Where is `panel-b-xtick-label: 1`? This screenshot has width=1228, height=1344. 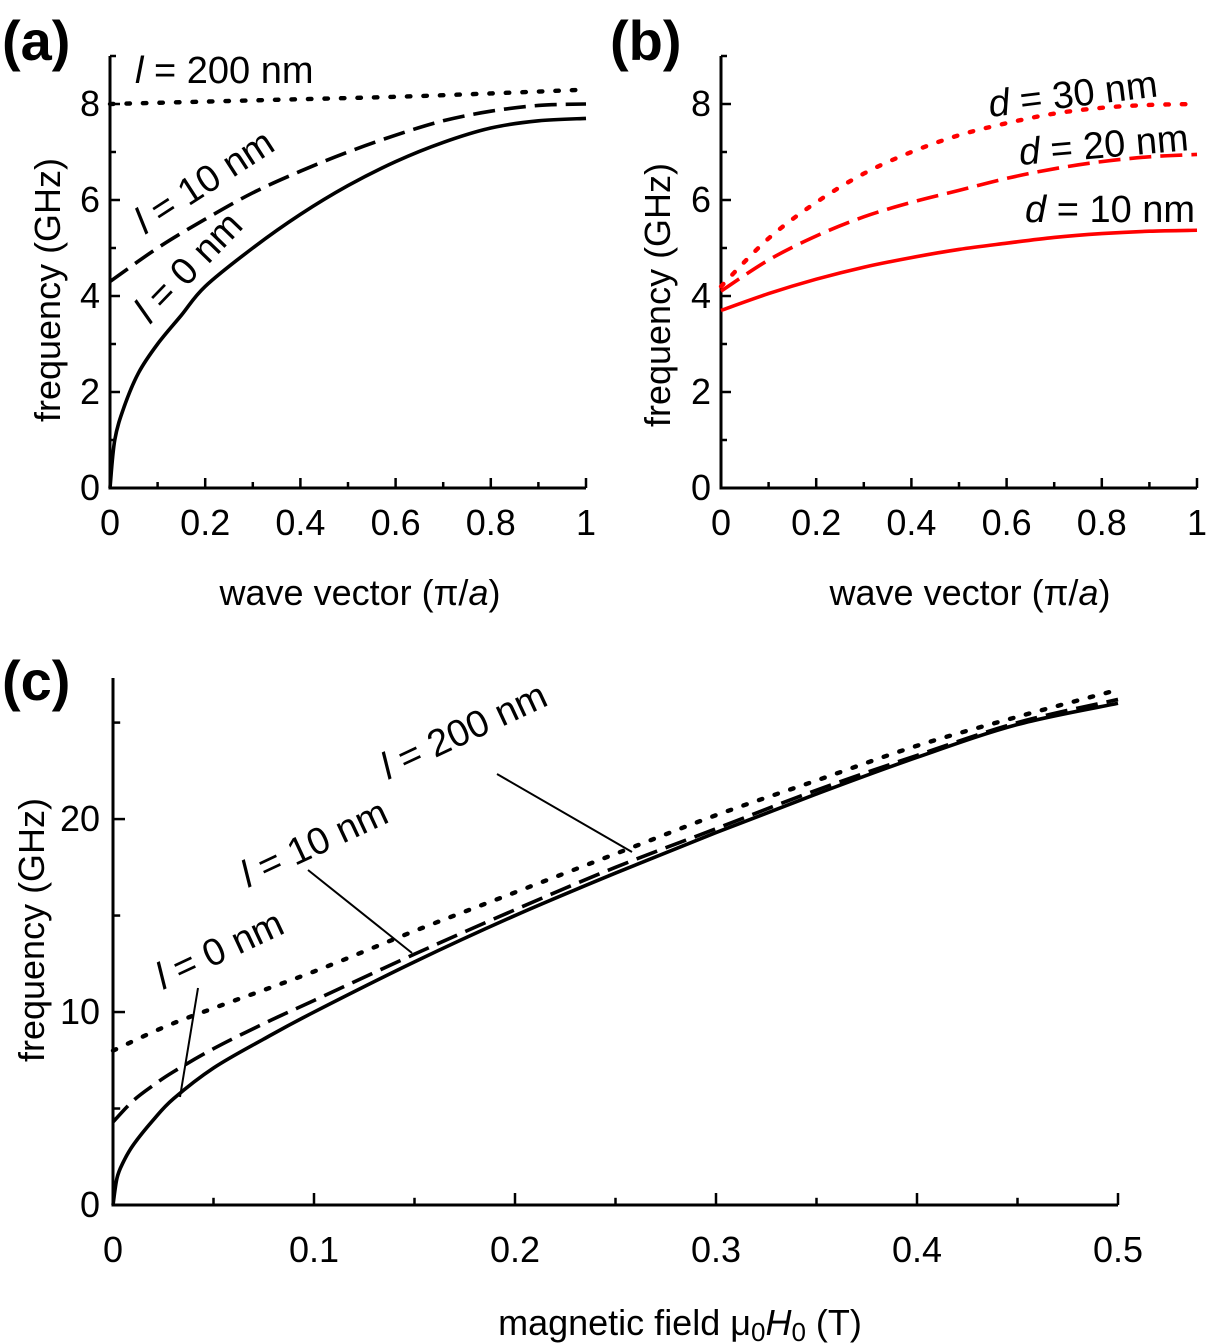
panel-b-xtick-label: 1 is located at coordinates (1197, 522).